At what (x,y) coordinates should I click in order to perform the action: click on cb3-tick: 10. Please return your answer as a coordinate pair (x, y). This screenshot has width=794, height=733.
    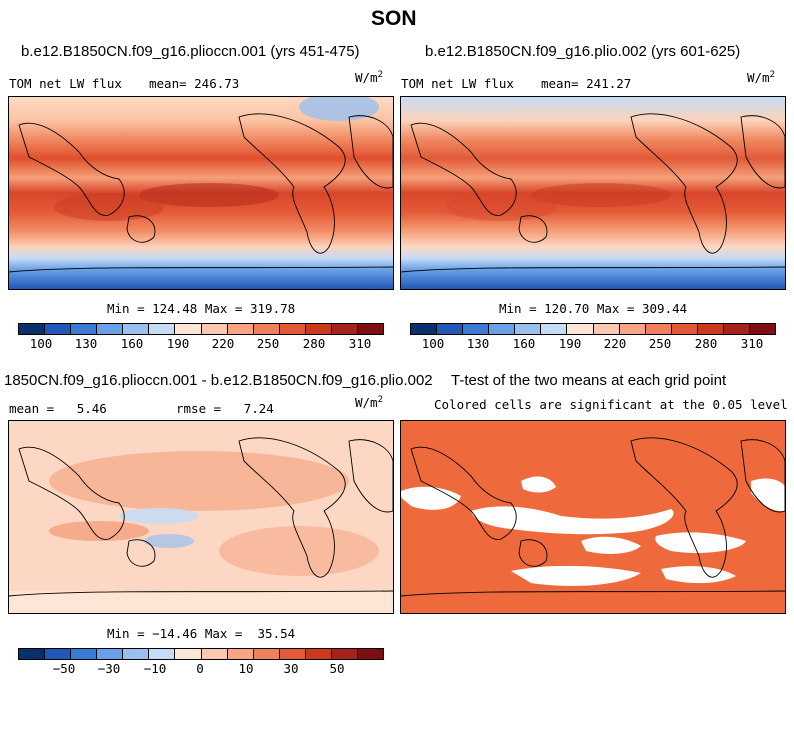
    Looking at the image, I should click on (246, 668).